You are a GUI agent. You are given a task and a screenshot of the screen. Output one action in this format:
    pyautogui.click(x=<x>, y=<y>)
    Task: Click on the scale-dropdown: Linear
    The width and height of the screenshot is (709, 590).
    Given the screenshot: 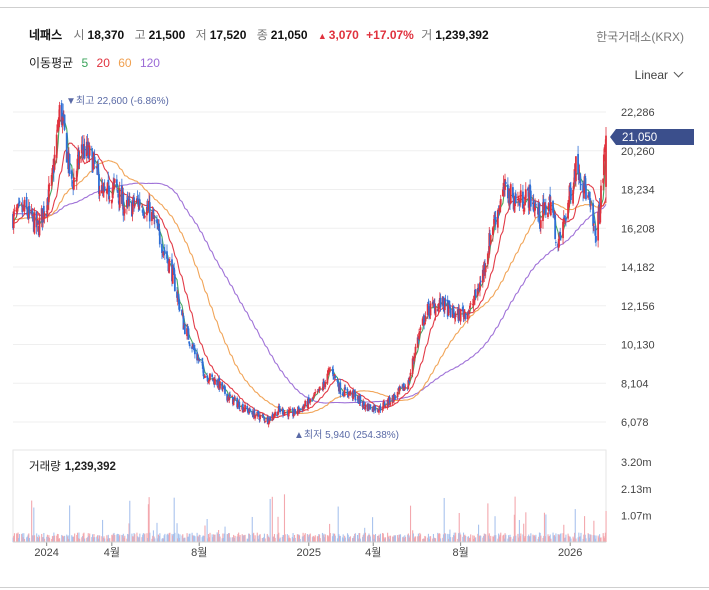 What is the action you would take?
    pyautogui.click(x=659, y=74)
    